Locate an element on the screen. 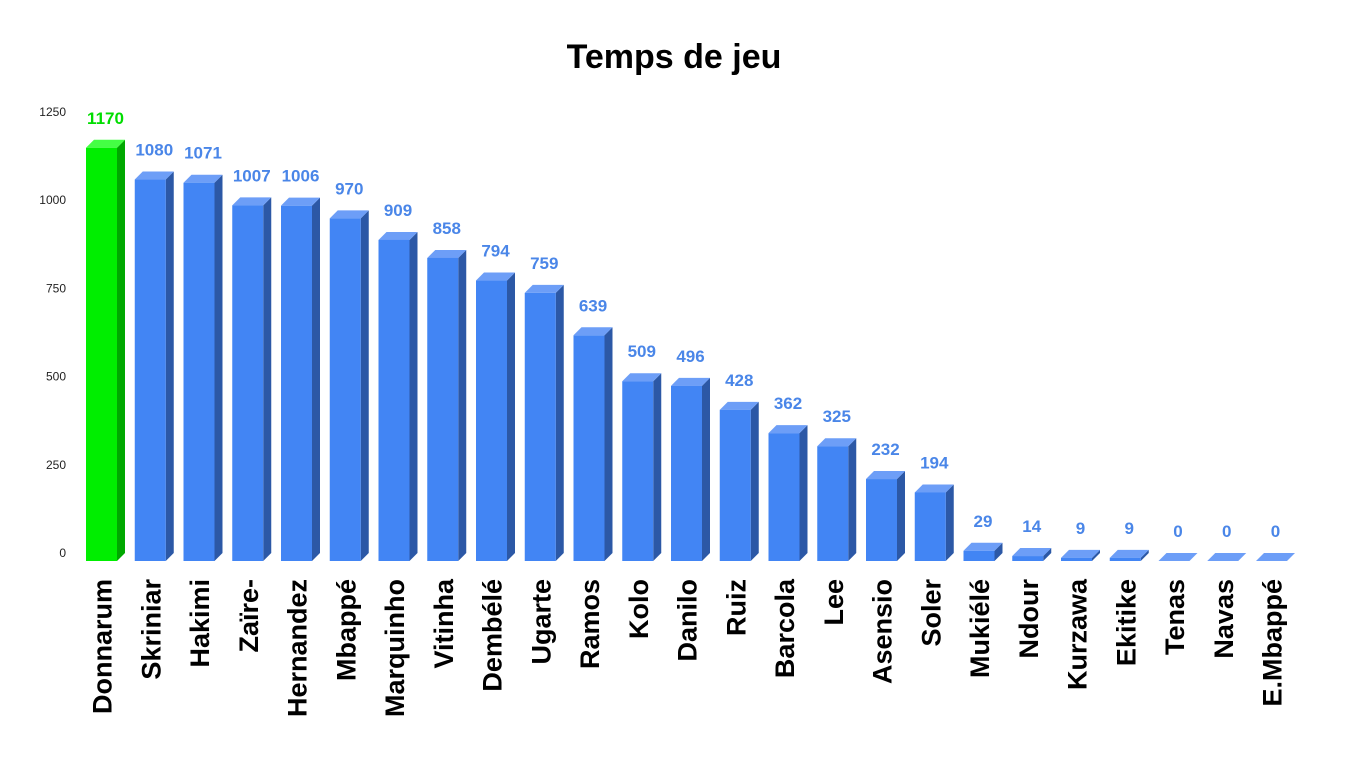 Image resolution: width=1348 pixels, height=778 pixels. value-label: 14 is located at coordinates (1031, 526).